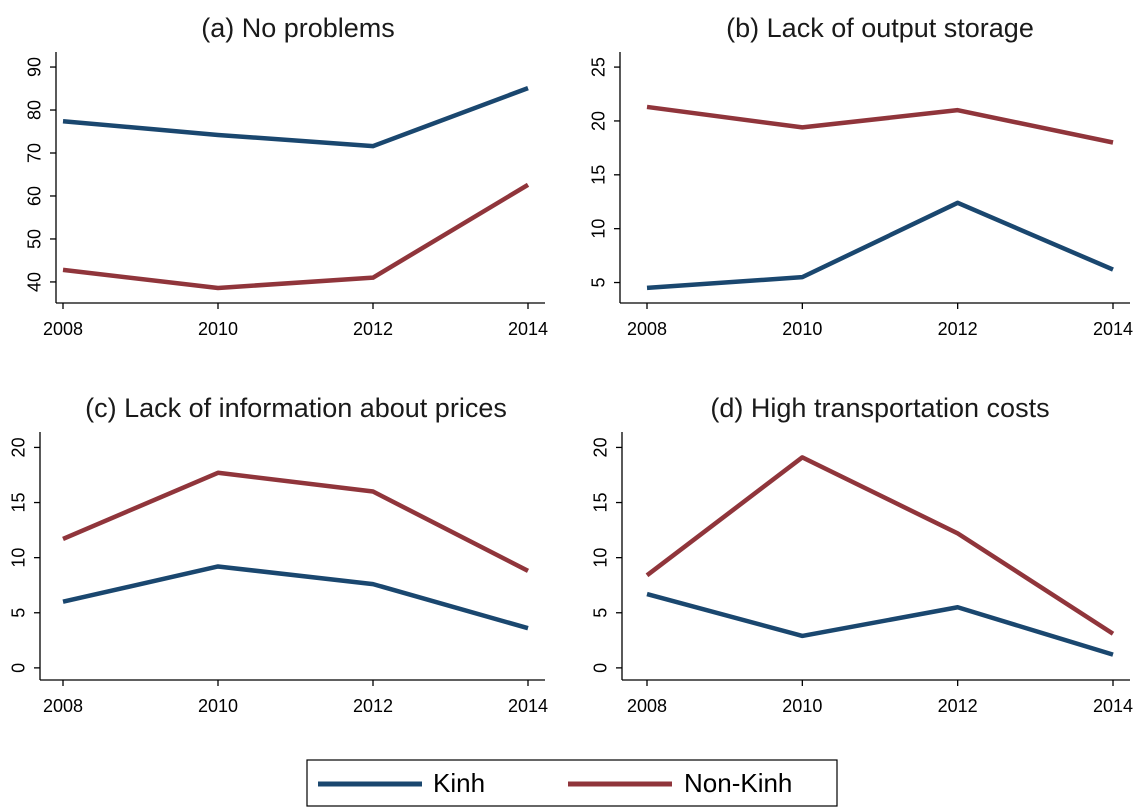  What do you see at coordinates (879, 408) in the screenshot?
I see `chart-title: (d) High transportation costs` at bounding box center [879, 408].